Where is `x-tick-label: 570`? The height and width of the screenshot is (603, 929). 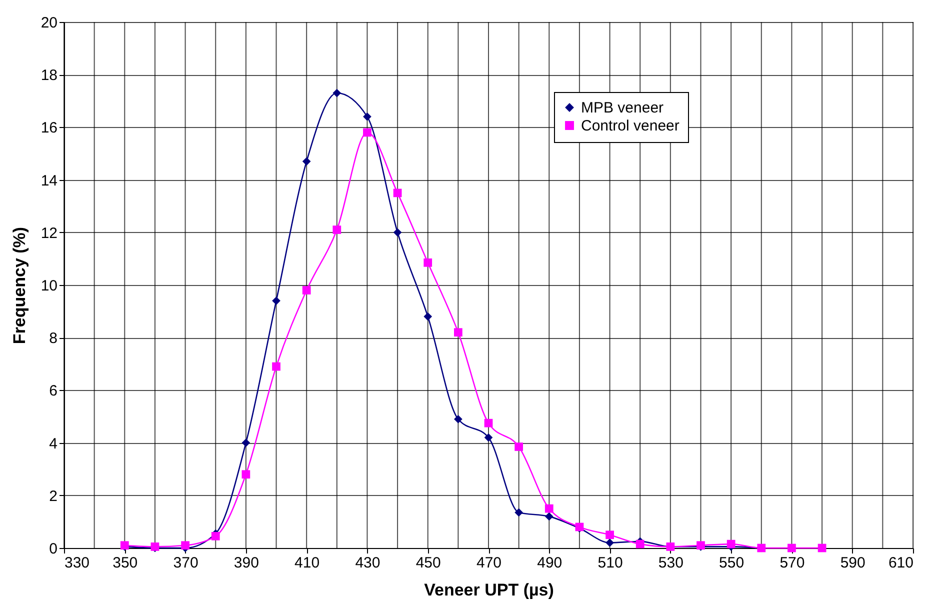
x-tick-label: 570 is located at coordinates (792, 563).